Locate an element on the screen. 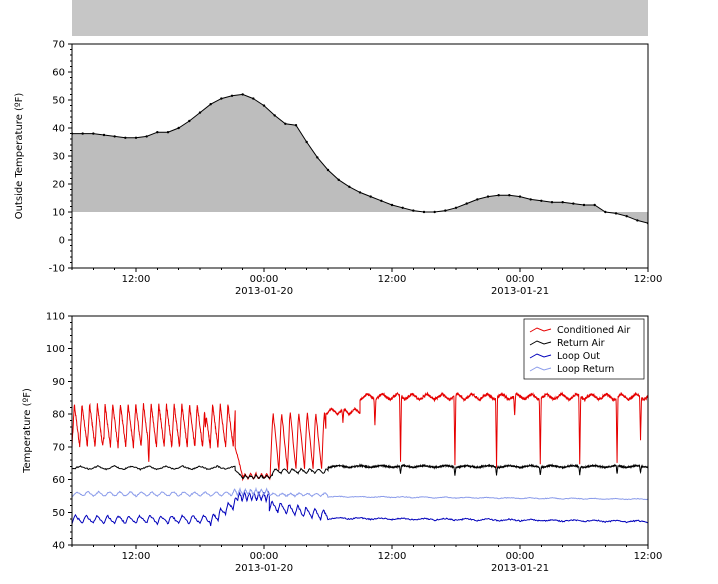 The width and height of the screenshot is (718, 584). legend-box is located at coordinates (584, 349).